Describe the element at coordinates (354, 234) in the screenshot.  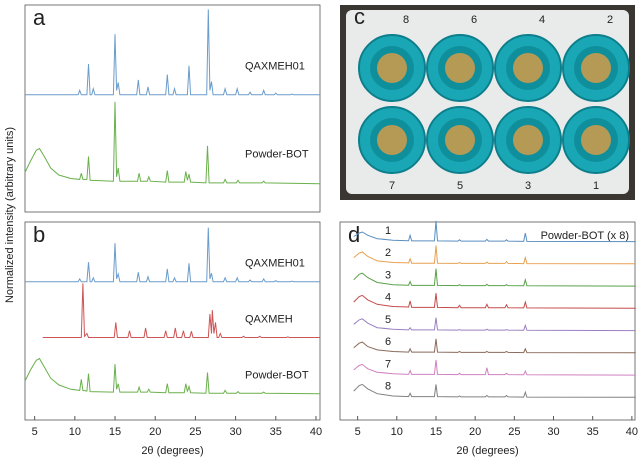
I see `panel-label: d` at that location.